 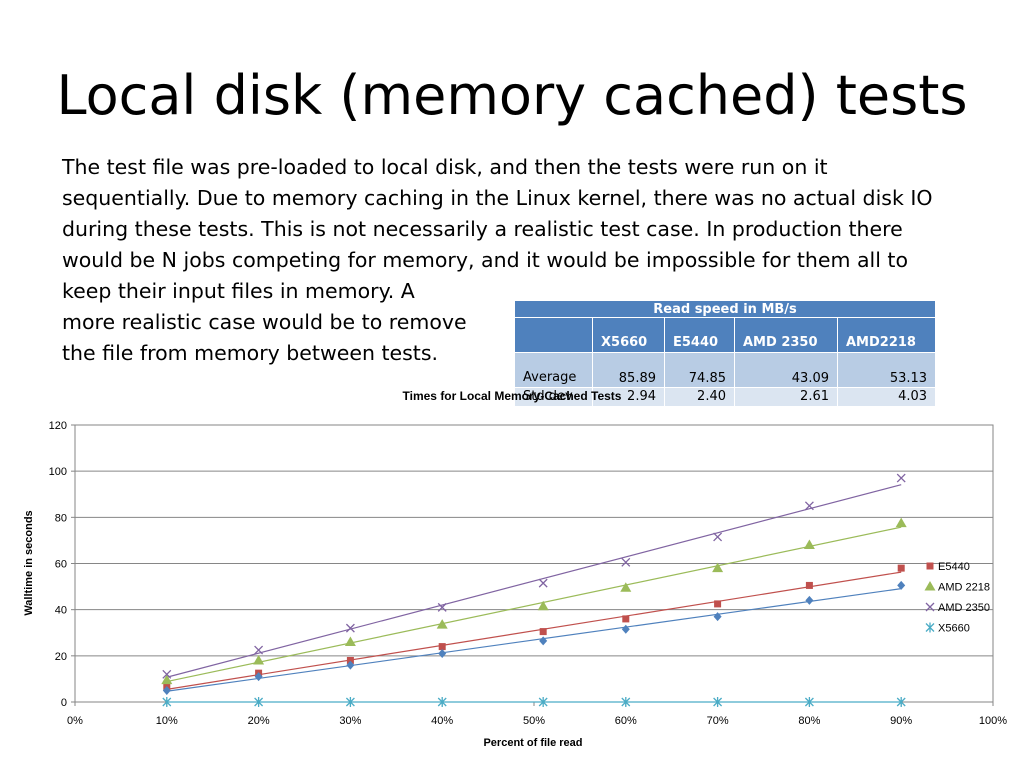 I want to click on row-label: Std dev, so click(x=553, y=397).